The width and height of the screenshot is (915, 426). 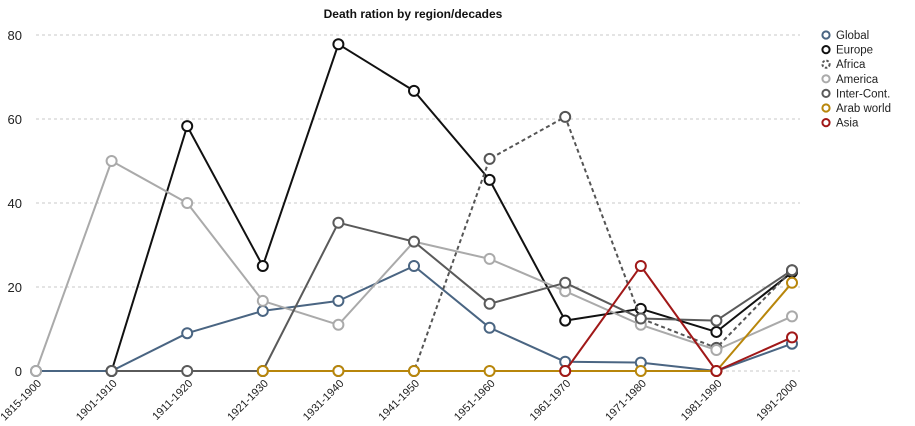 What do you see at coordinates (852, 36) in the screenshot?
I see `legend-label: Global` at bounding box center [852, 36].